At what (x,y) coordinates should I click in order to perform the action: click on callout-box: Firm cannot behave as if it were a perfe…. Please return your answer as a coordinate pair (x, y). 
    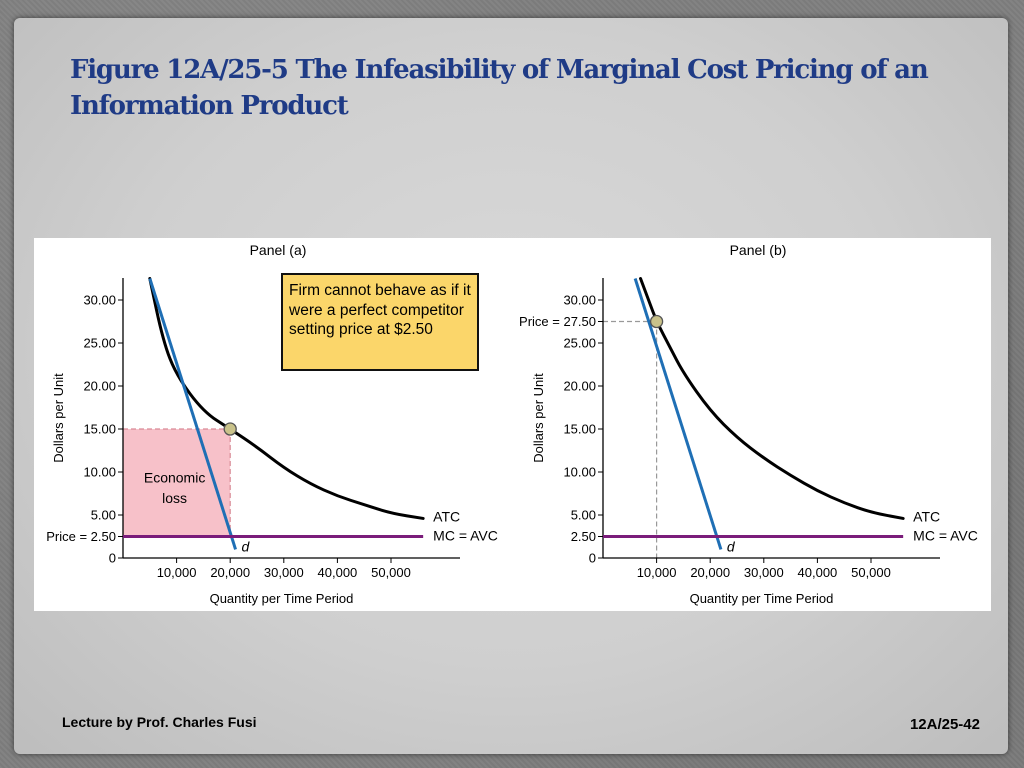
    Looking at the image, I should click on (380, 322).